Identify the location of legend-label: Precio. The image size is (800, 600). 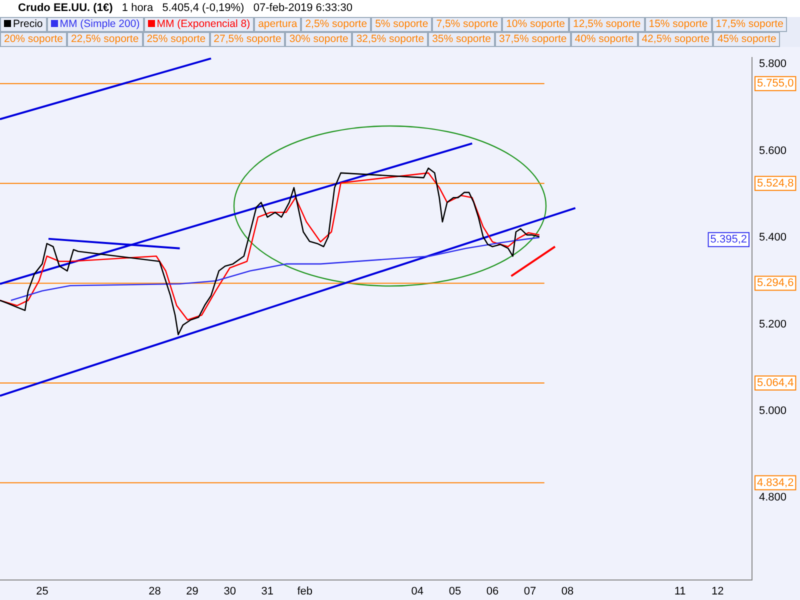
(23, 24).